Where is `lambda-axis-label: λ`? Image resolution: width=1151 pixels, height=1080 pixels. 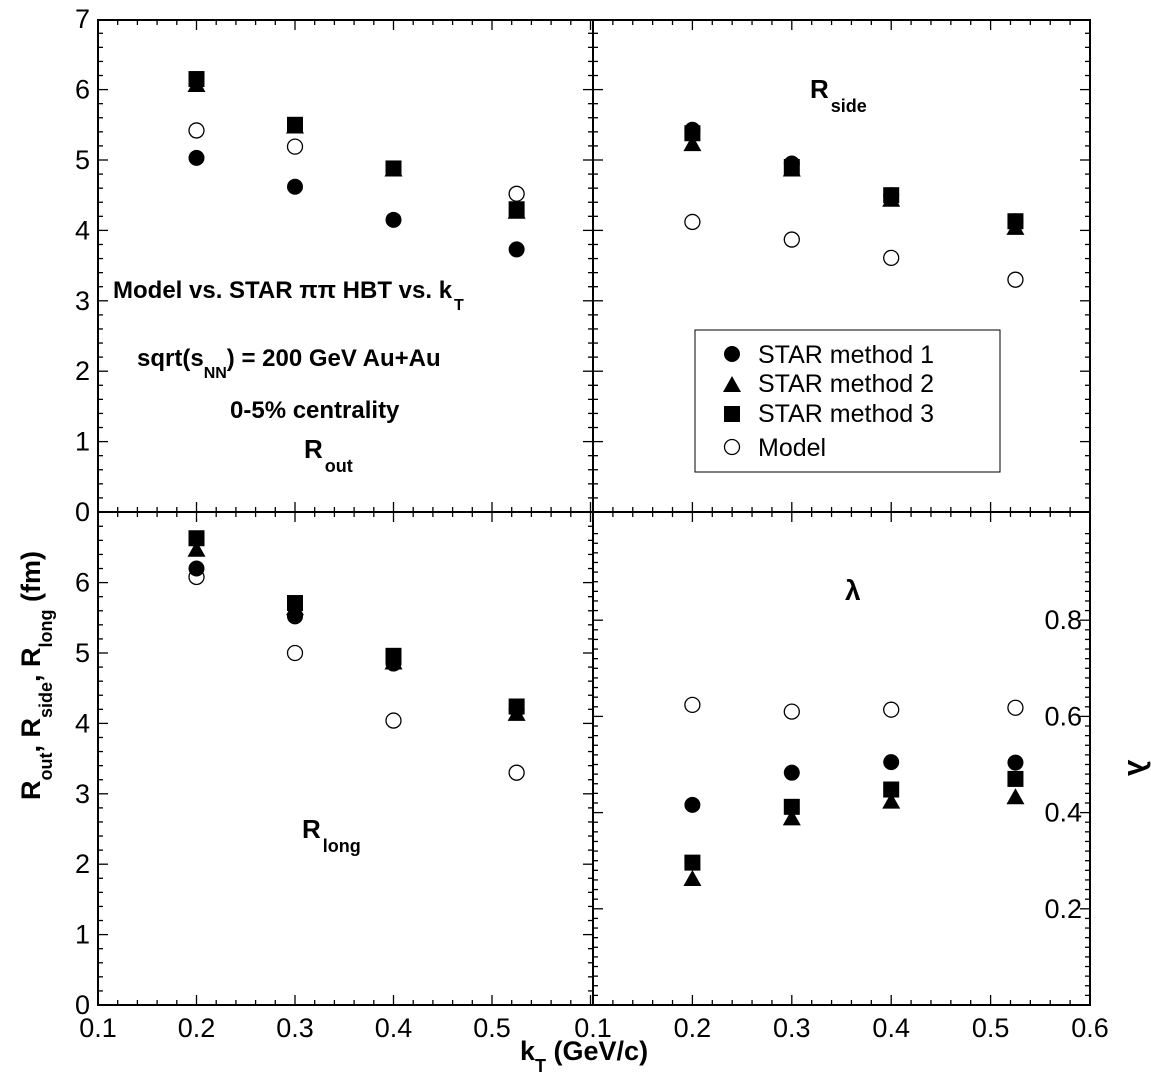
lambda-axis-label: λ is located at coordinates (1136, 768).